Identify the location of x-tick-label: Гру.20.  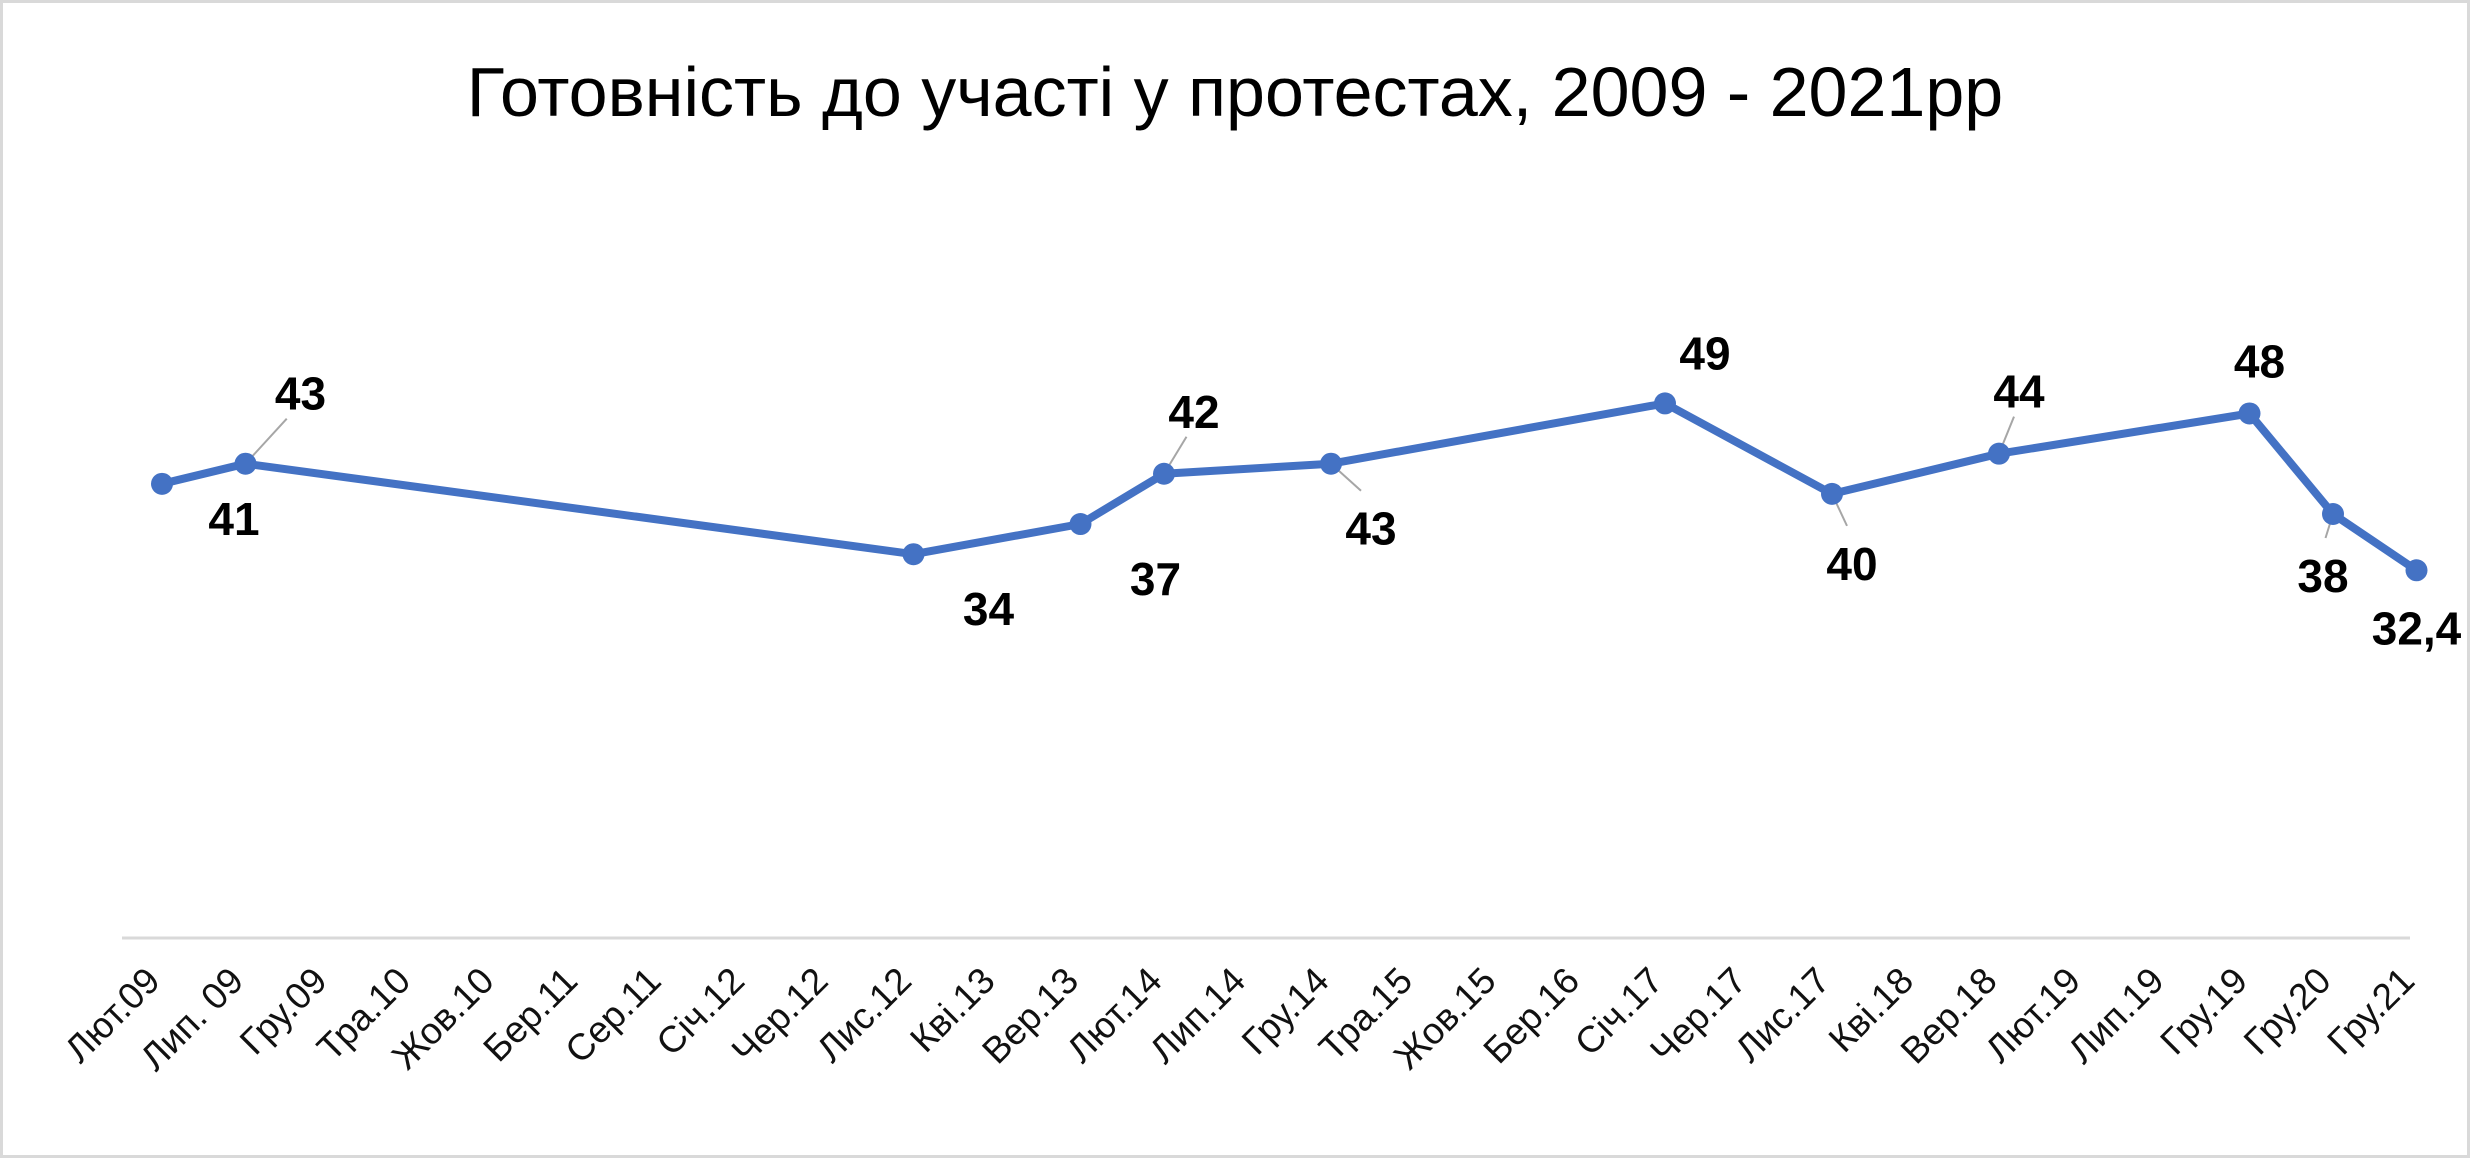
(2287, 1011).